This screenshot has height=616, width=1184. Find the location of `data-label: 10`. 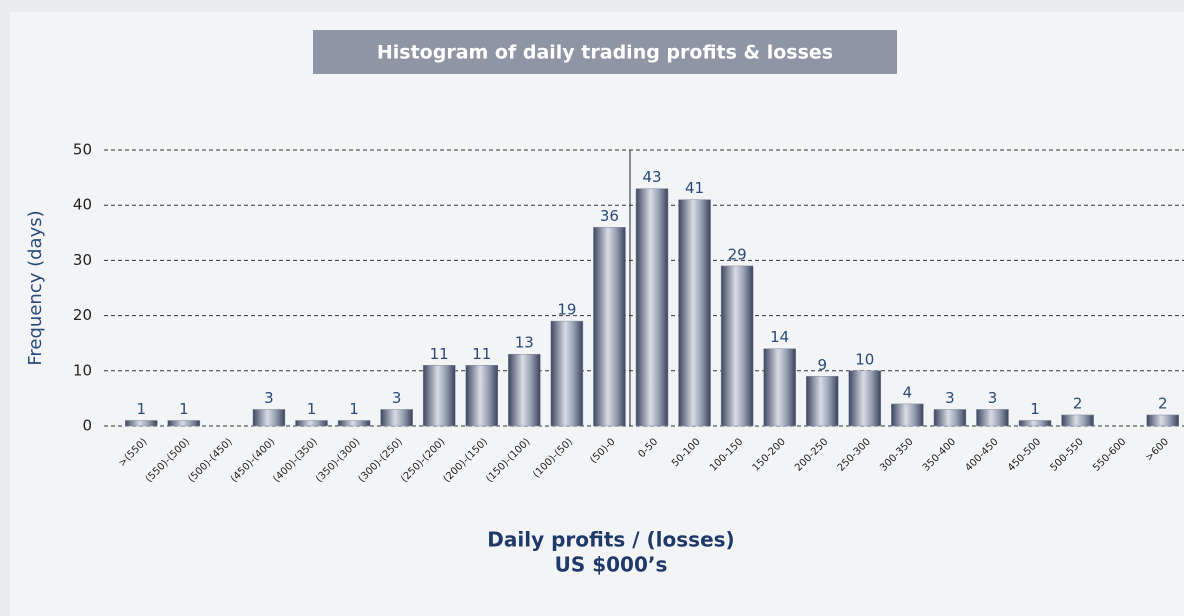

data-label: 10 is located at coordinates (864, 359).